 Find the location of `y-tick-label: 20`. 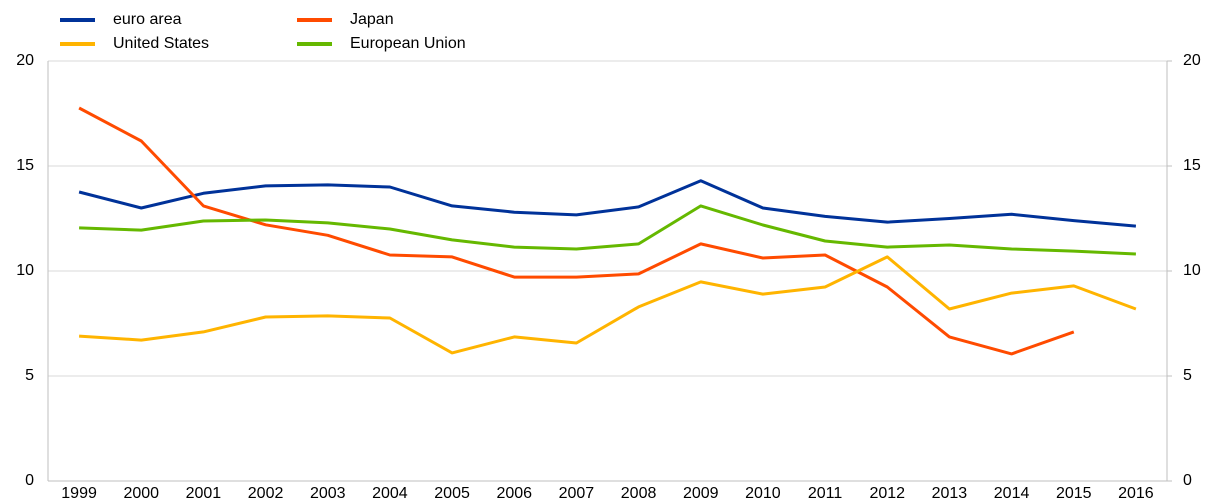

y-tick-label: 20 is located at coordinates (25, 60).